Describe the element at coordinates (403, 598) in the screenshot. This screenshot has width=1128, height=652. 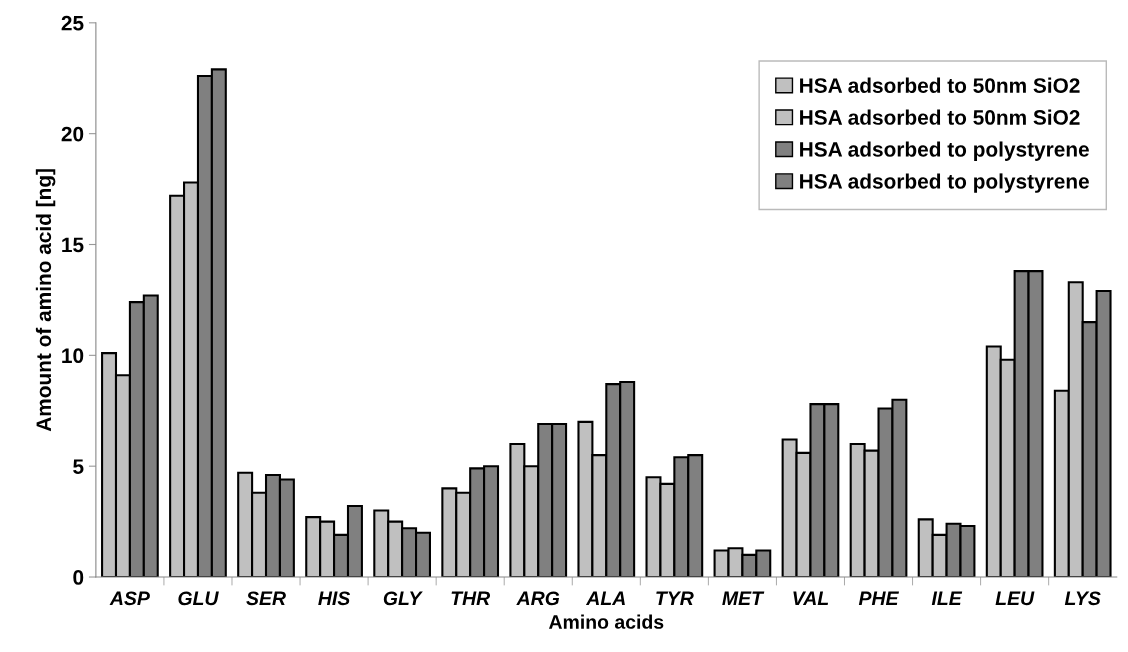
I see `x-tick-label: GLY` at that location.